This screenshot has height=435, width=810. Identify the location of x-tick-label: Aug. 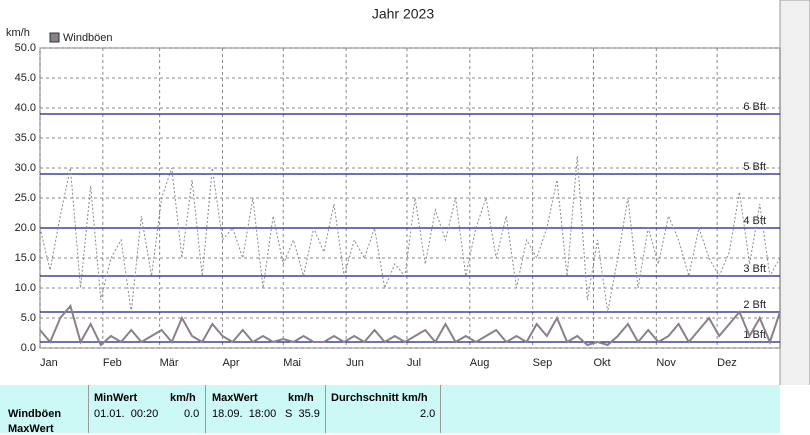
(480, 363).